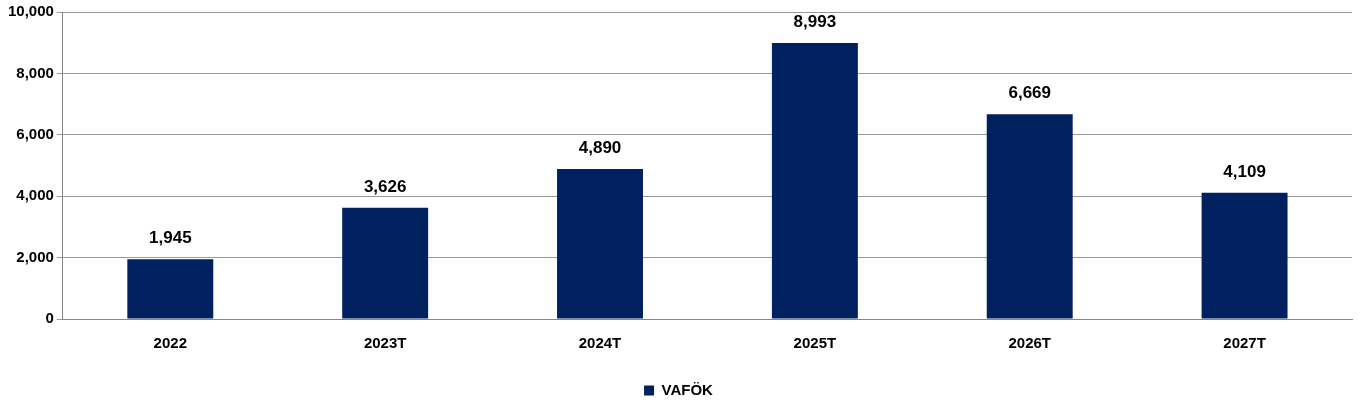 The image size is (1362, 410). What do you see at coordinates (815, 22) in the screenshot?
I see `data-label: 8,993` at bounding box center [815, 22].